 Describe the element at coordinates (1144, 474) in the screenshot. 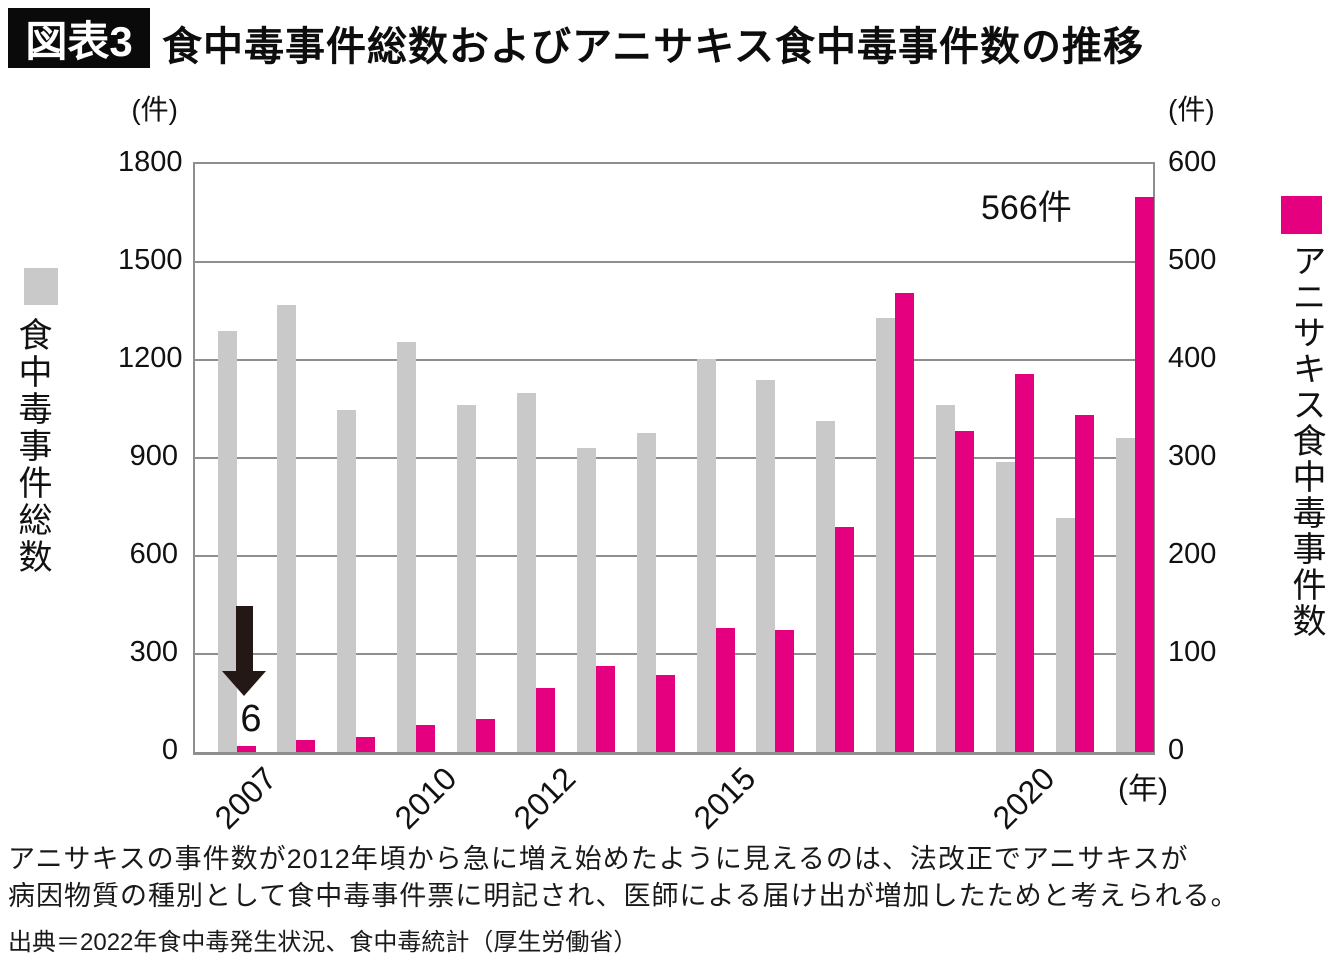

I see `bar-anisakis-2022` at that location.